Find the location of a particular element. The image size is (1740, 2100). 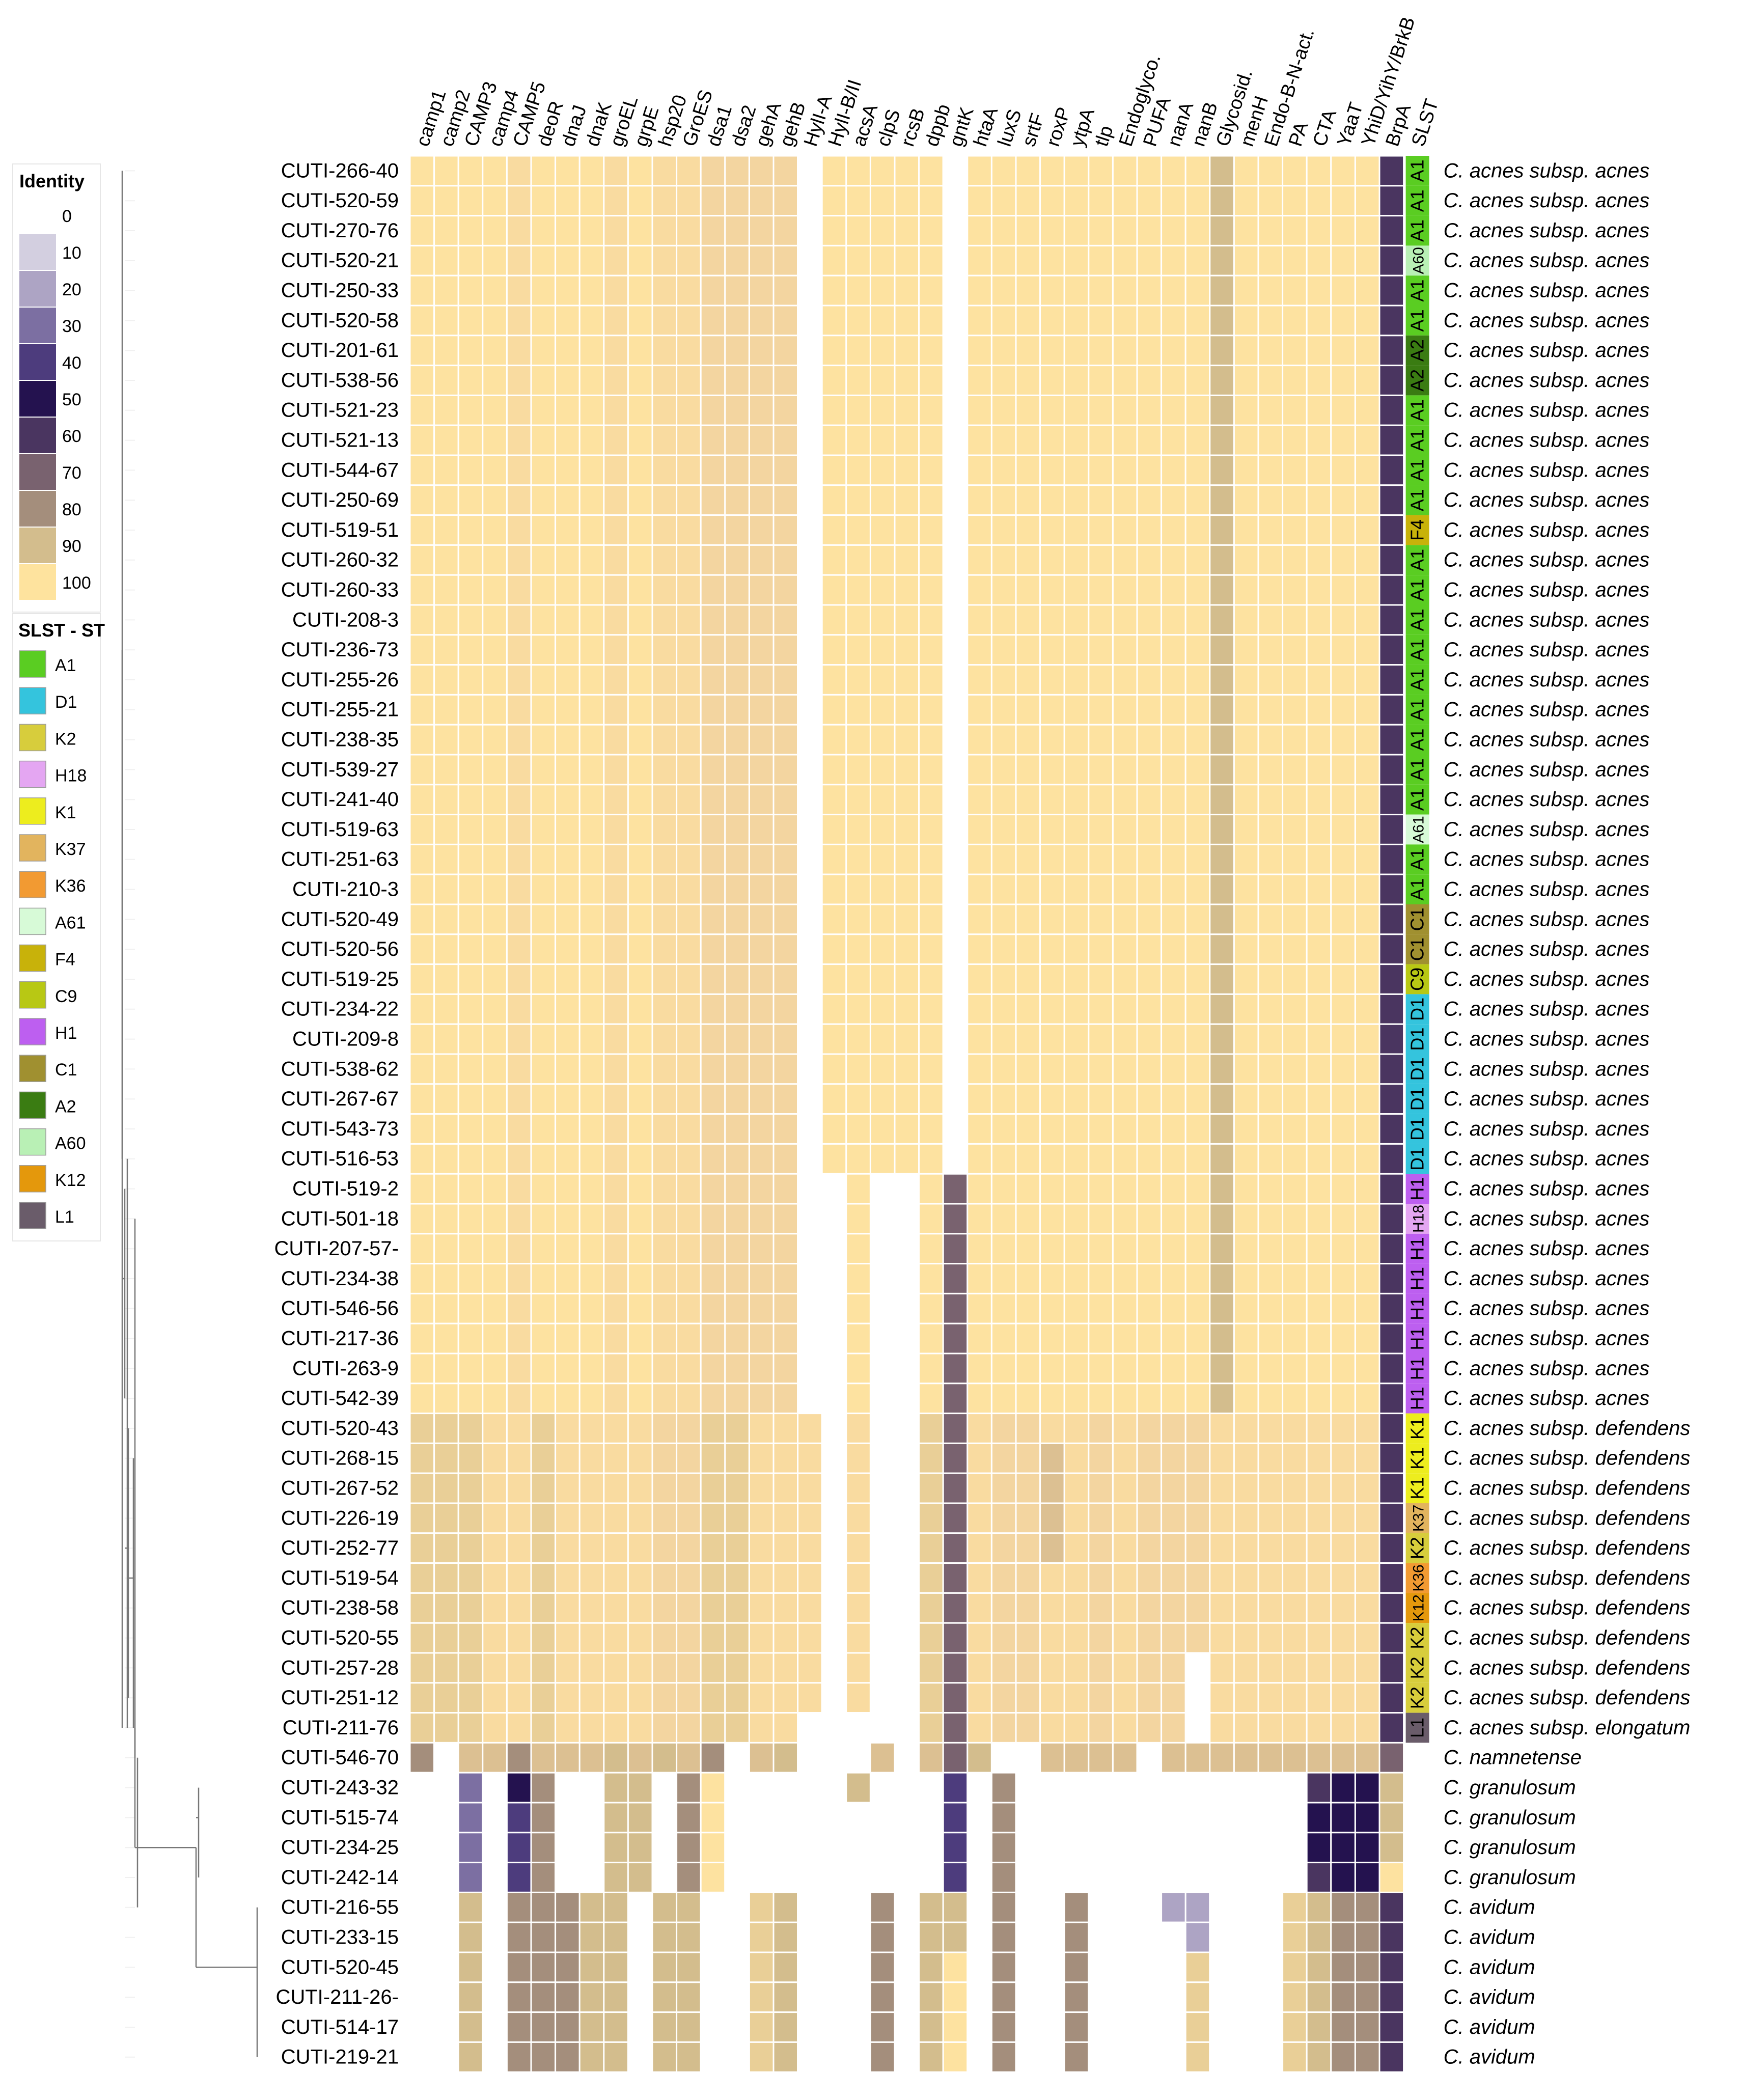

strain-label: CUTI-543-73 is located at coordinates (340, 1129).